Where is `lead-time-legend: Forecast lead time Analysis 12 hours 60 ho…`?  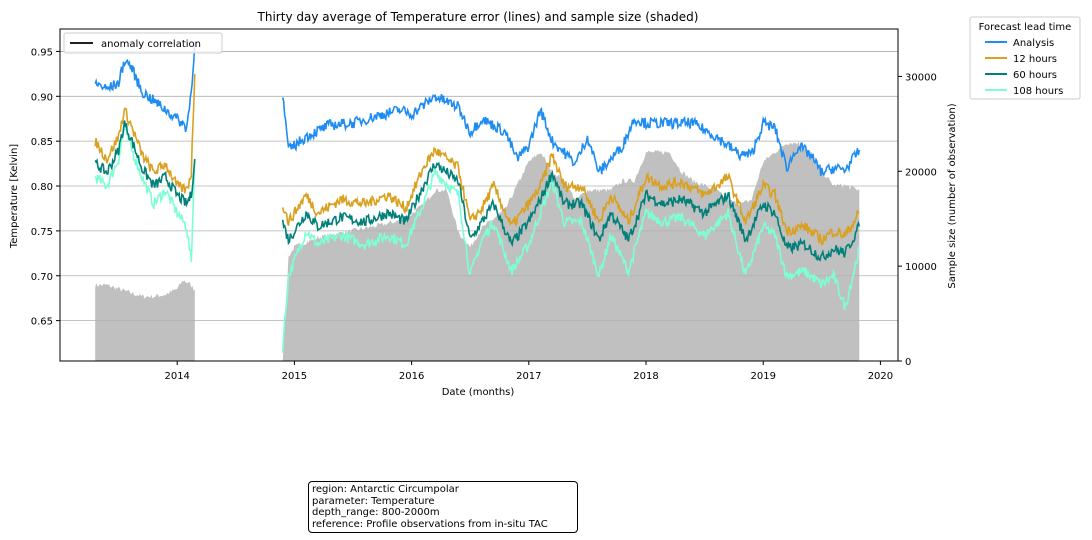
lead-time-legend: Forecast lead time Analysis 12 hours 60 ho… is located at coordinates (1025, 58).